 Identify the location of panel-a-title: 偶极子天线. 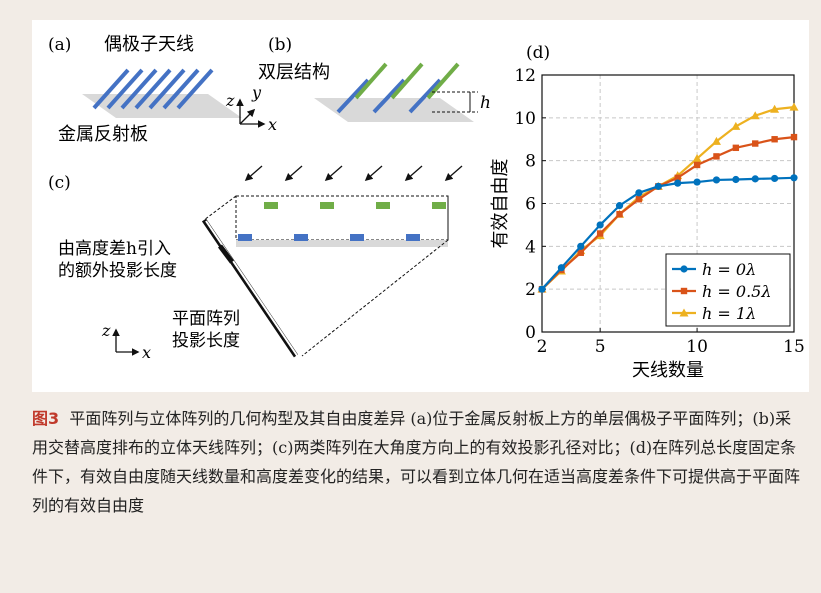
(149, 44).